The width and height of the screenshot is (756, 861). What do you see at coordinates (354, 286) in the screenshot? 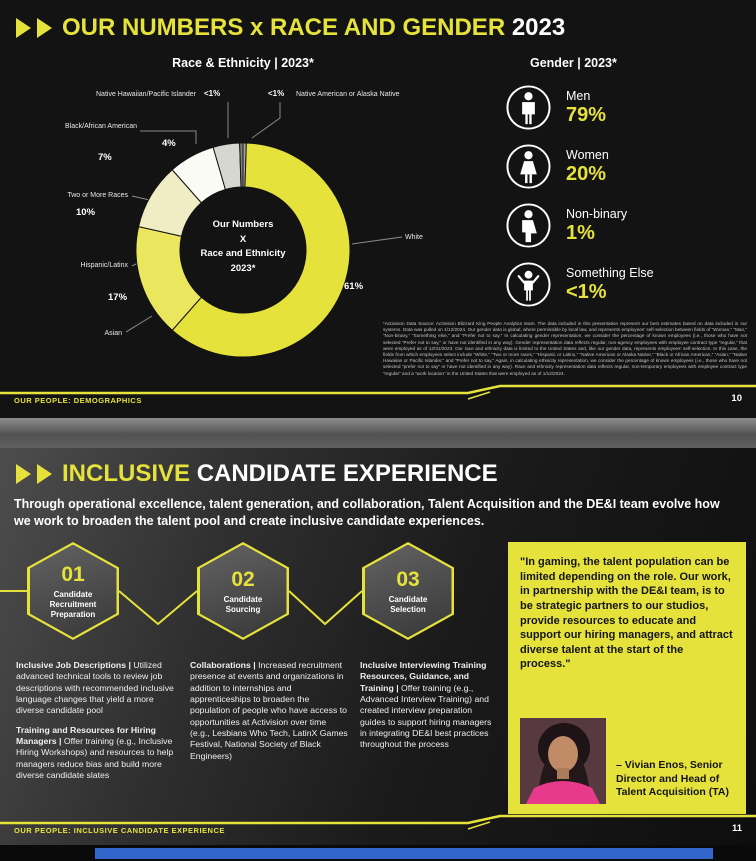
I see `segment-value-white: 61%` at bounding box center [354, 286].